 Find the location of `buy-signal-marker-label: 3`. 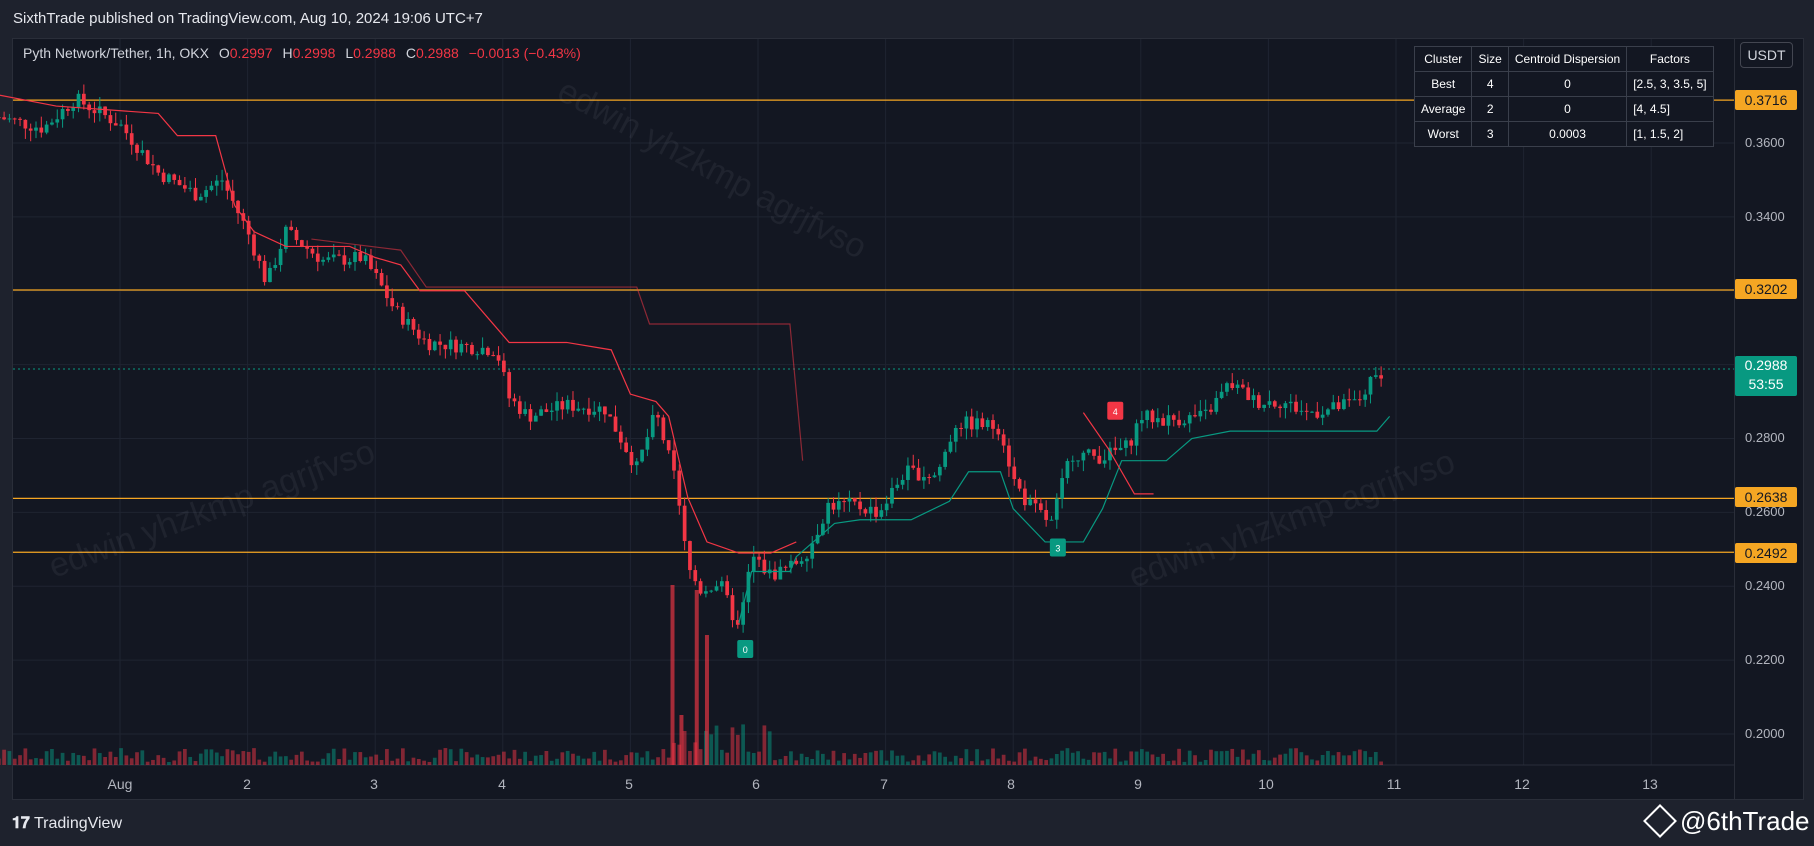

buy-signal-marker-label: 3 is located at coordinates (1057, 548).